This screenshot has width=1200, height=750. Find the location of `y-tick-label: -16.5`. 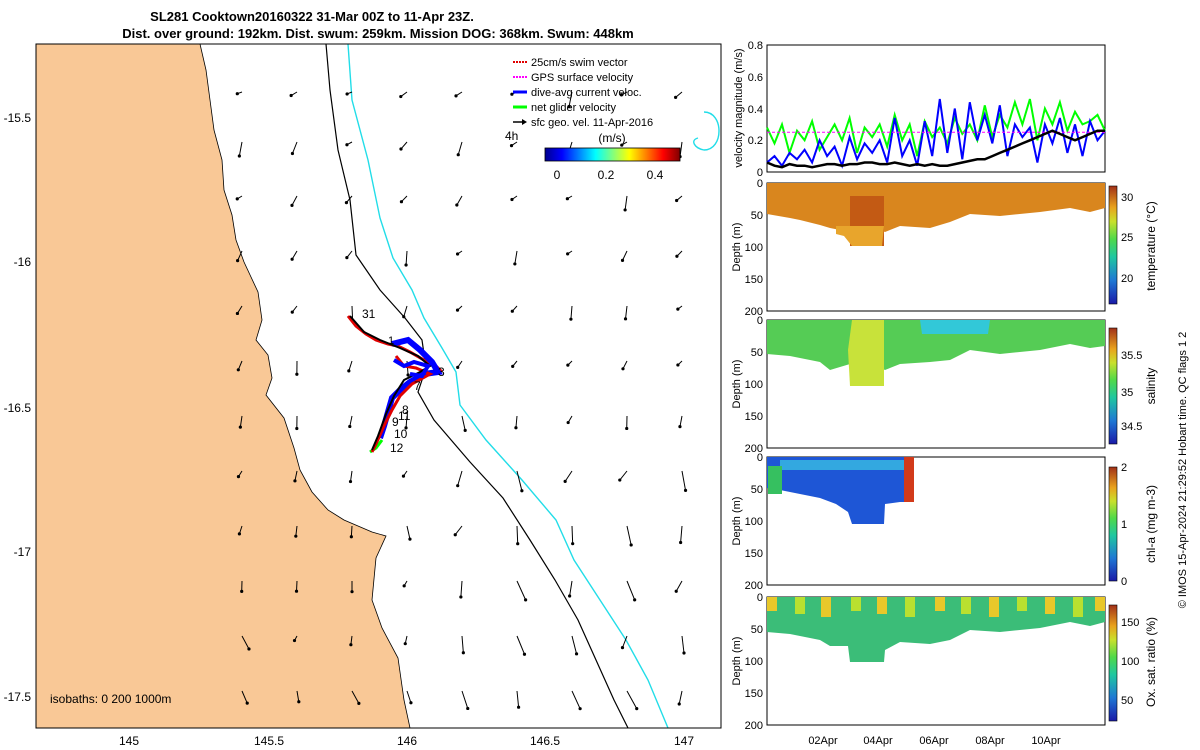

y-tick-label: -16.5 is located at coordinates (18, 408).